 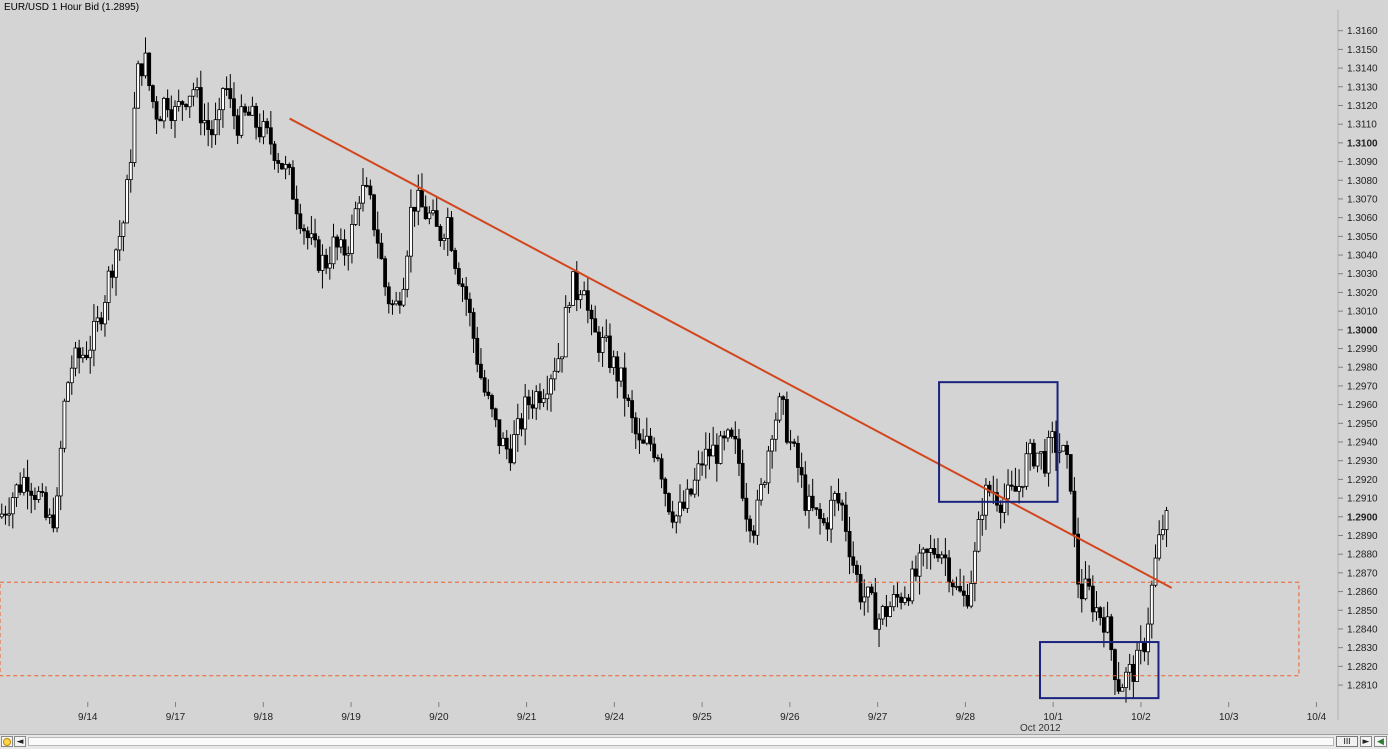 I want to click on y-tick-label: 1.3080, so click(x=1362, y=181).